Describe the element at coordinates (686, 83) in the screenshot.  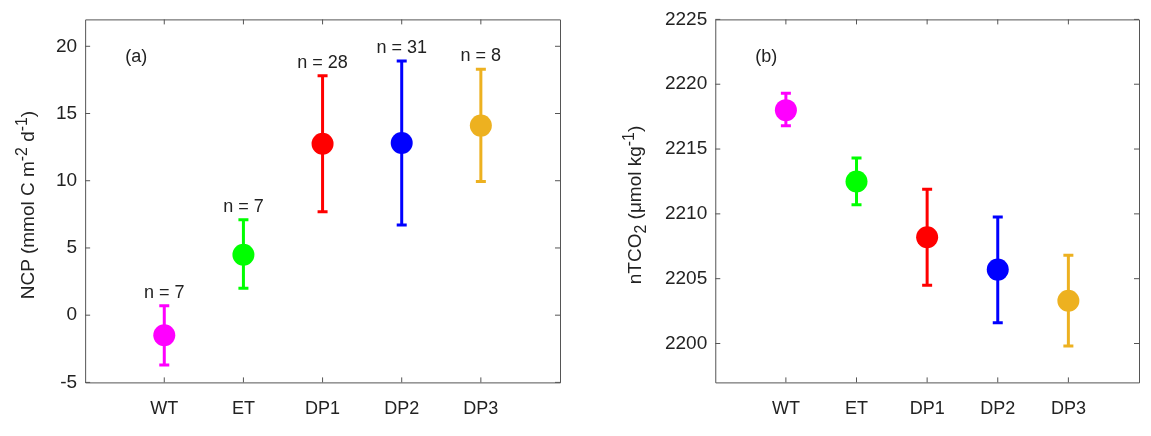
I see `y-tick-label: 2220` at that location.